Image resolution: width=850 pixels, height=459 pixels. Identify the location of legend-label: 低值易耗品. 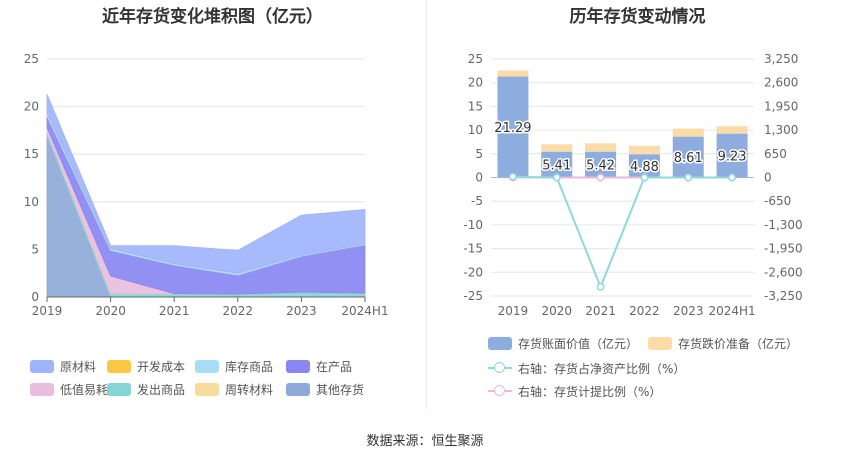
(90, 389).